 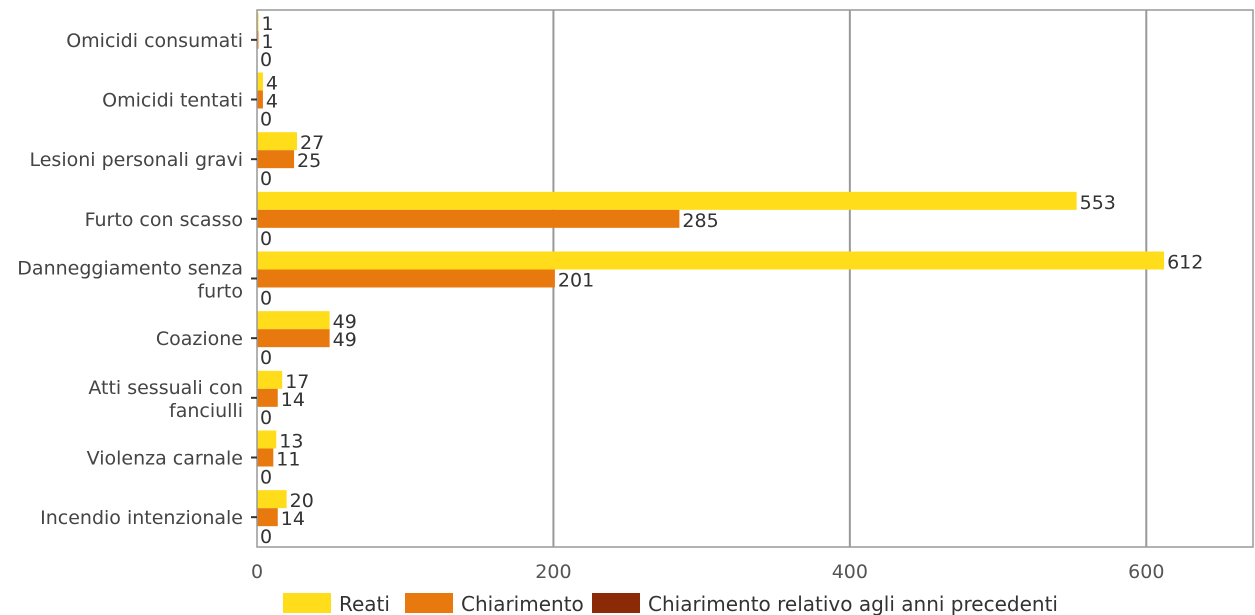 What do you see at coordinates (130, 280) in the screenshot?
I see `category-label: Danneggiamento senza furto` at bounding box center [130, 280].